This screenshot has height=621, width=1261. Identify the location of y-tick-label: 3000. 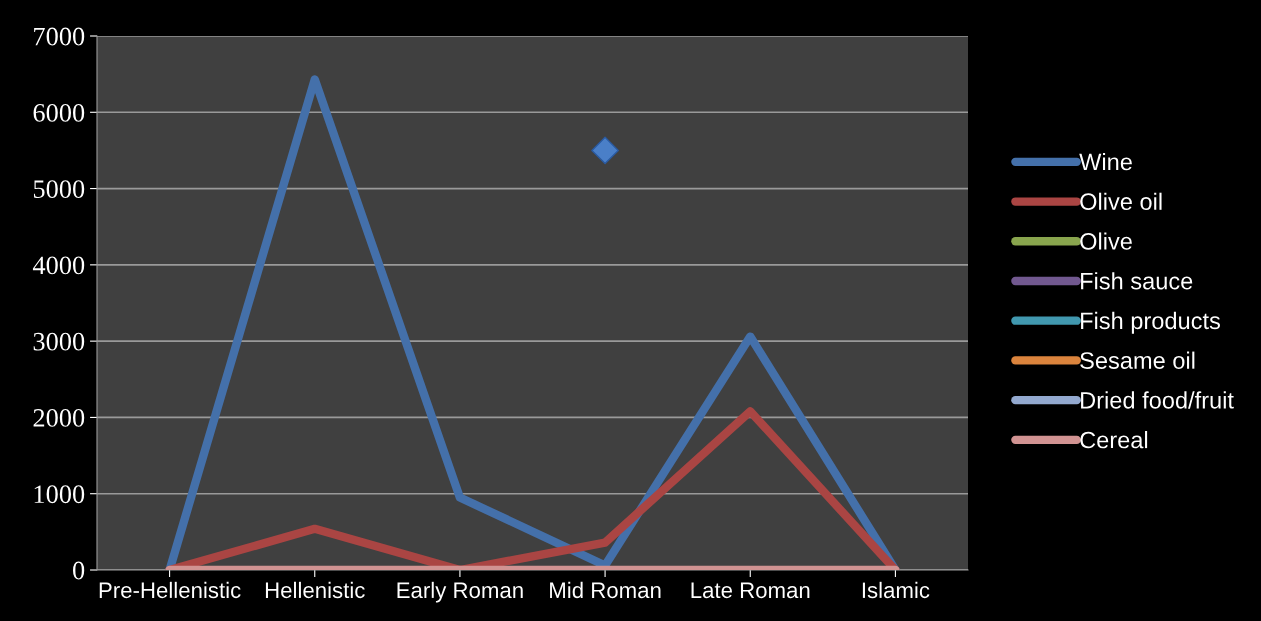
(59, 341).